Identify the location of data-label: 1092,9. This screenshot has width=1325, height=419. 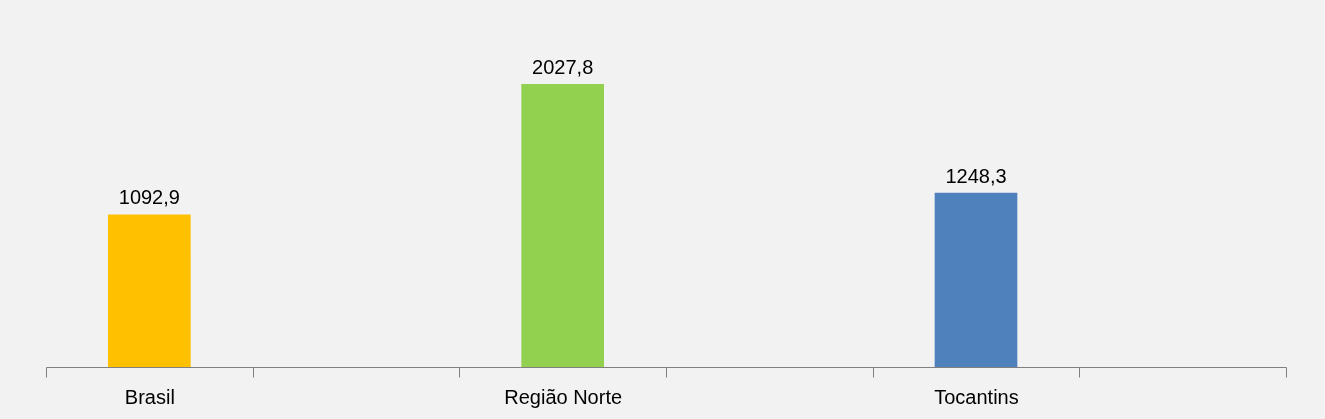
(149, 197).